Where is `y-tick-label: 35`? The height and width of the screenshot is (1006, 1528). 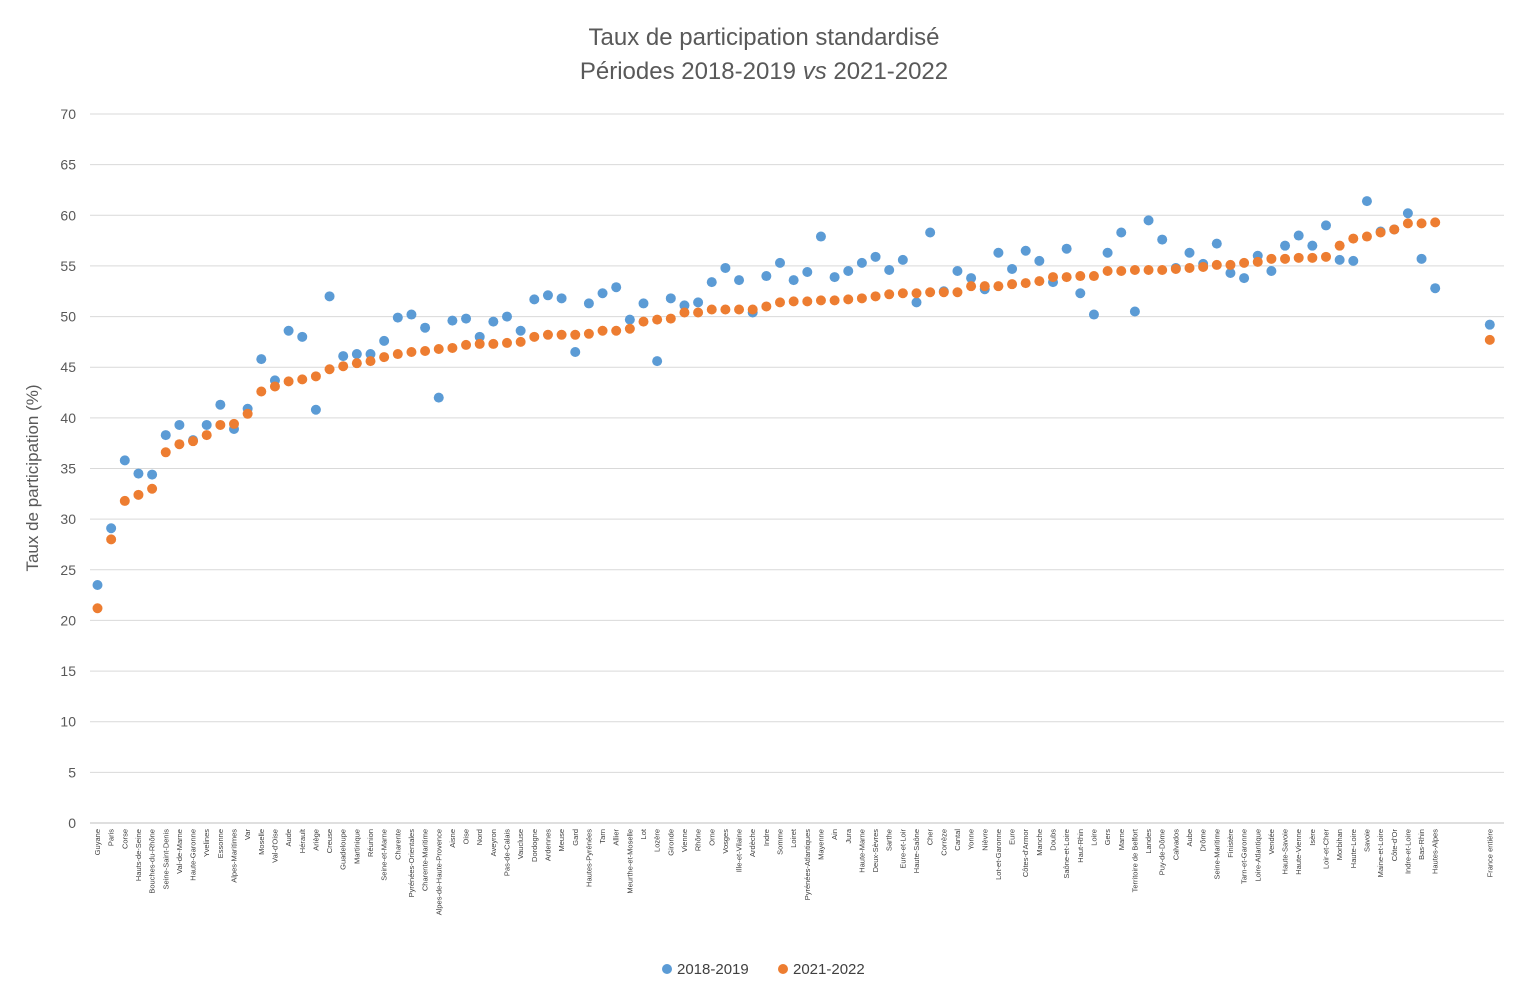
y-tick-label: 35 is located at coordinates (68, 469).